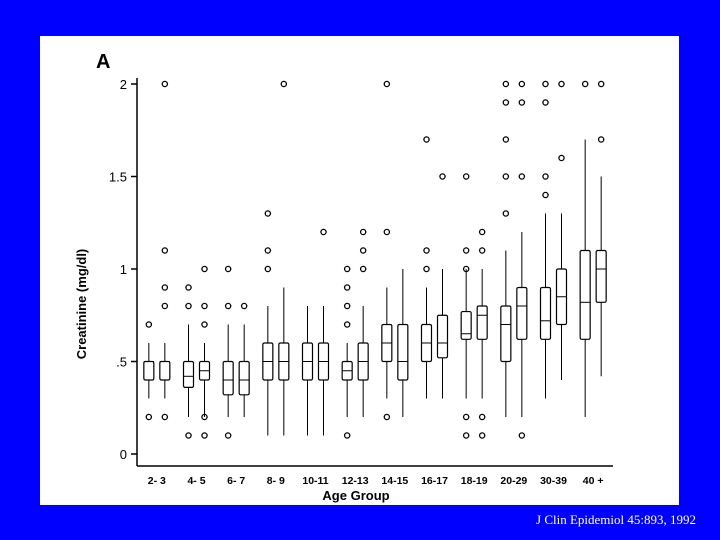 Image resolution: width=720 pixels, height=540 pixels. Describe the element at coordinates (196, 481) in the screenshot. I see `x-tick-label: 4- 5` at that location.